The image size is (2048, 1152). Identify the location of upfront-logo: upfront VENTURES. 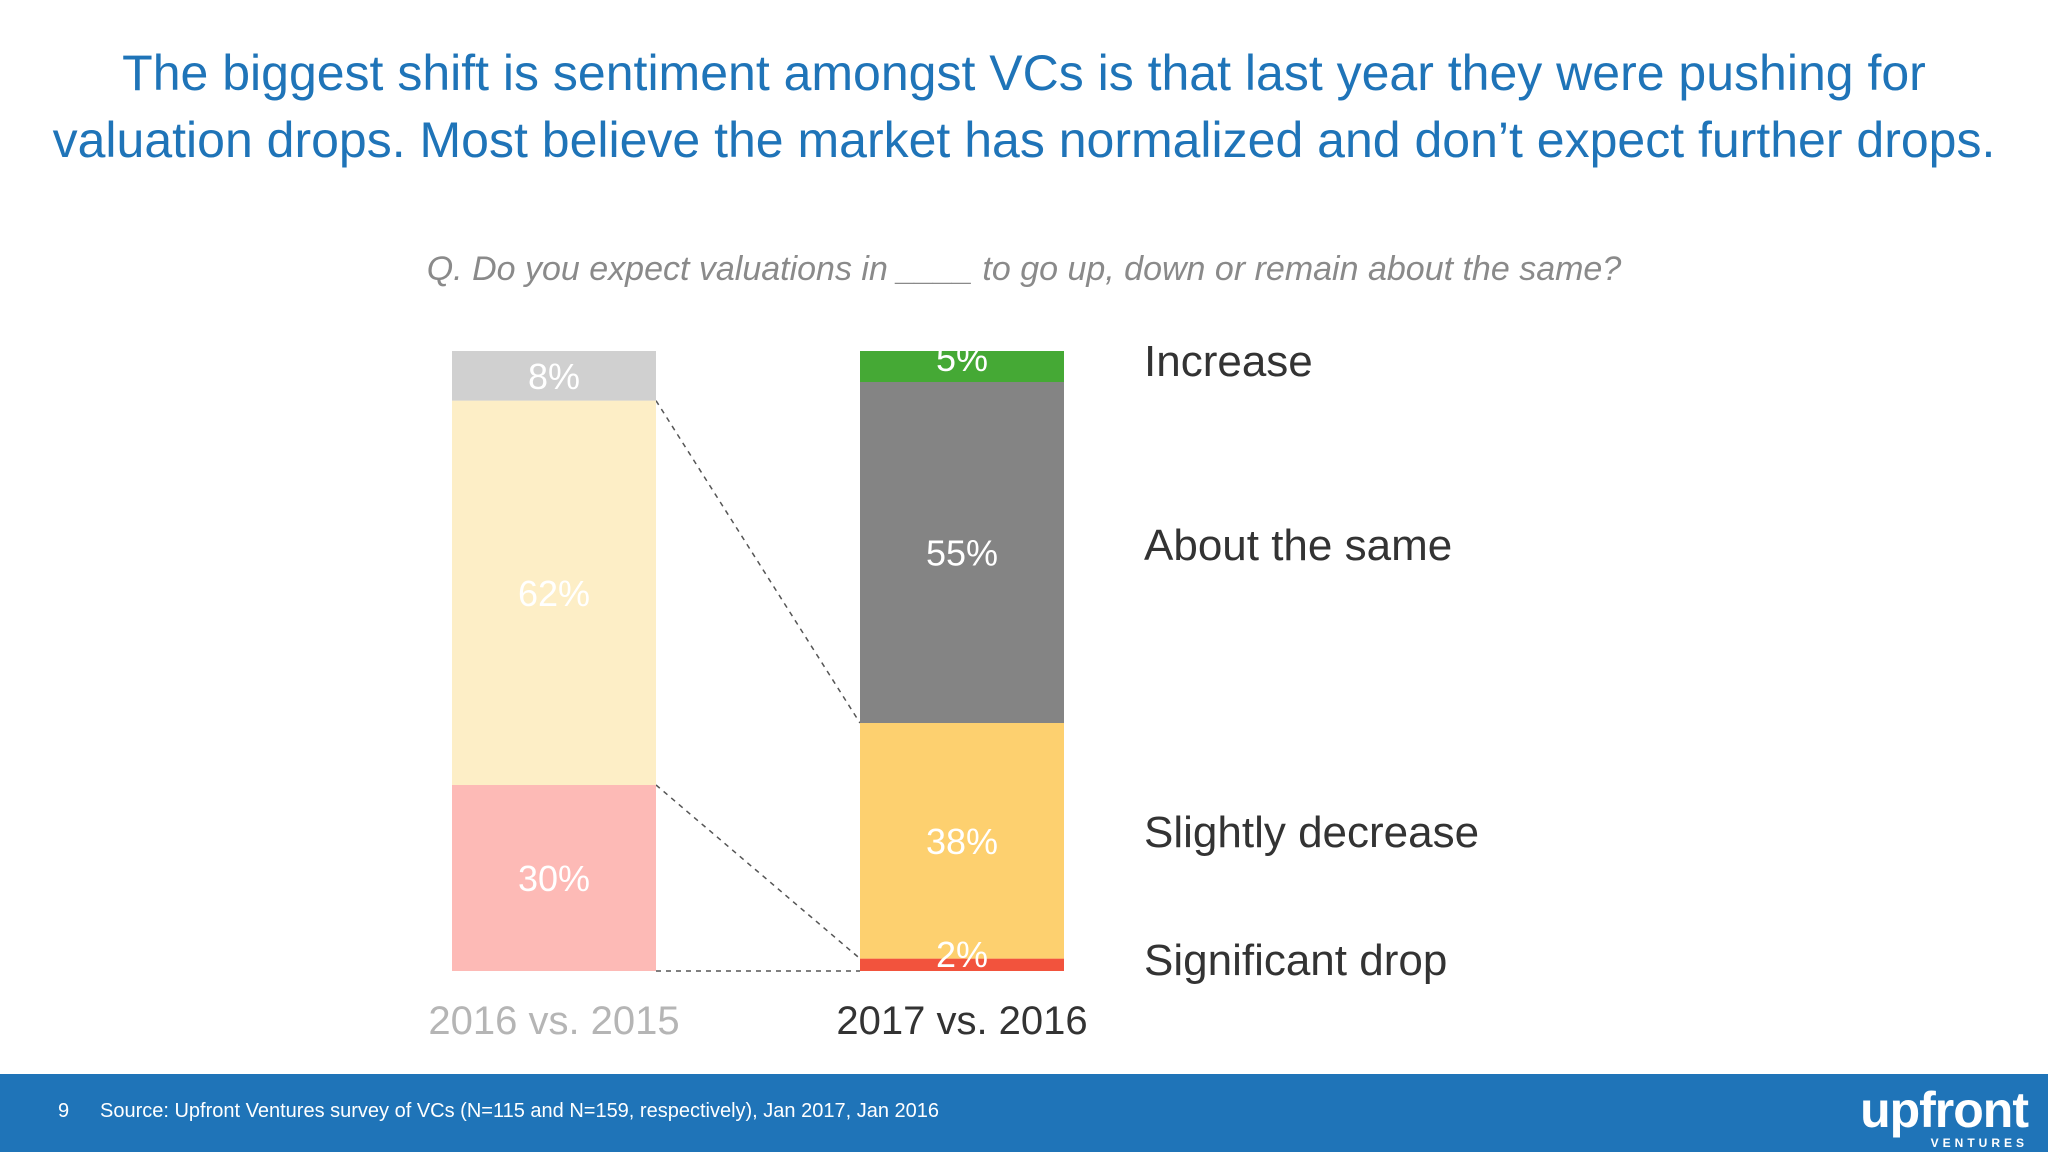
(1944, 1116).